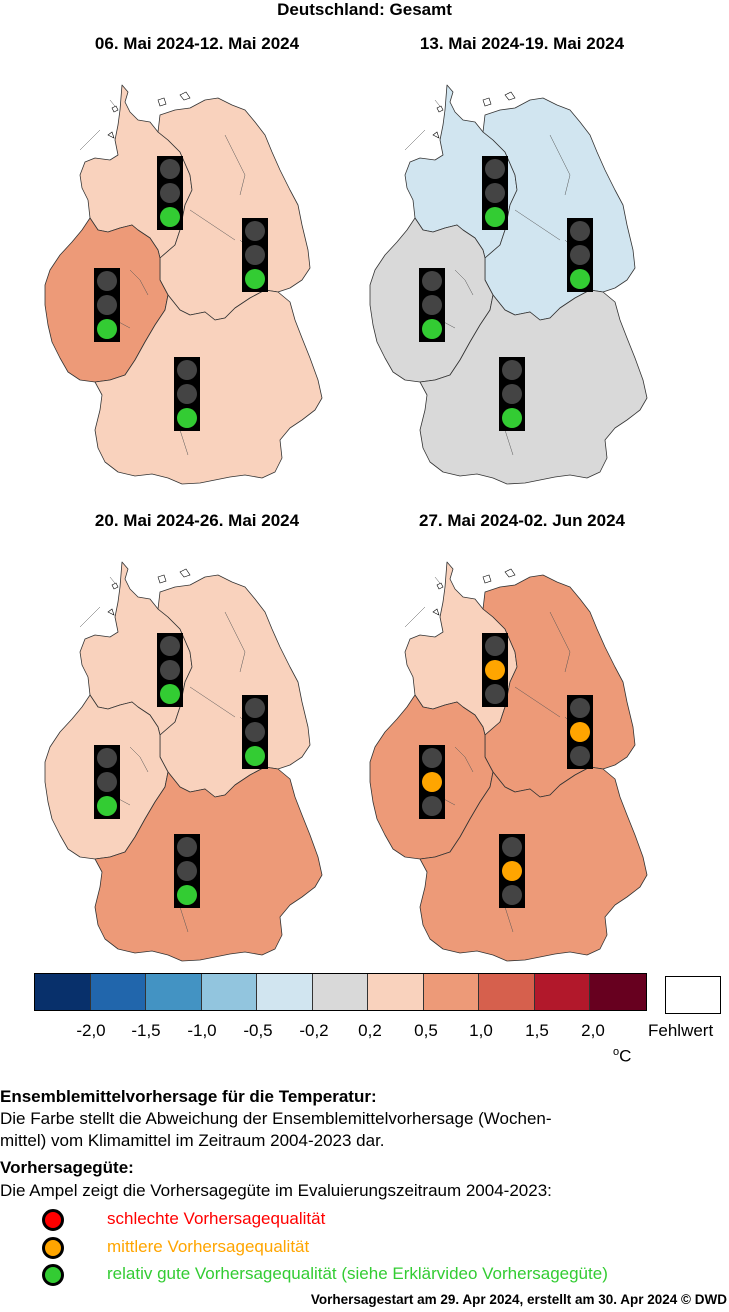  Describe the element at coordinates (67, 1167) in the screenshot. I see `legend-heading-quality: Vorhersagegüte:` at that location.